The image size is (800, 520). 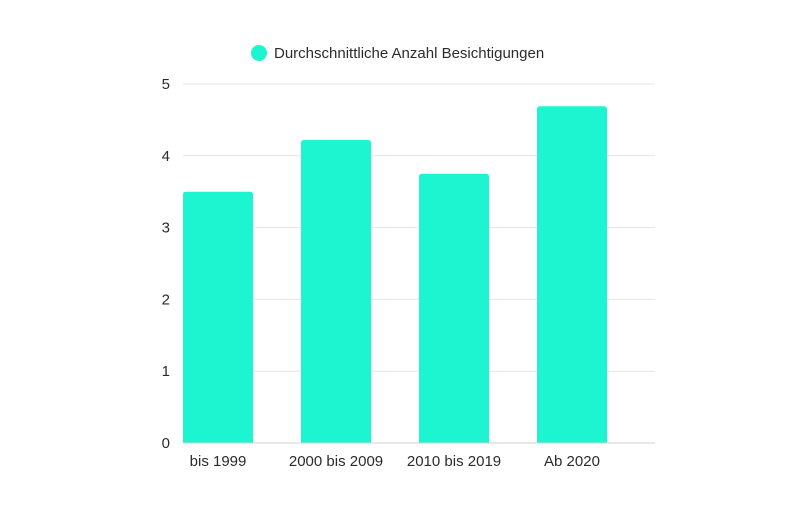 What do you see at coordinates (259, 53) in the screenshot?
I see `legend-swatch` at bounding box center [259, 53].